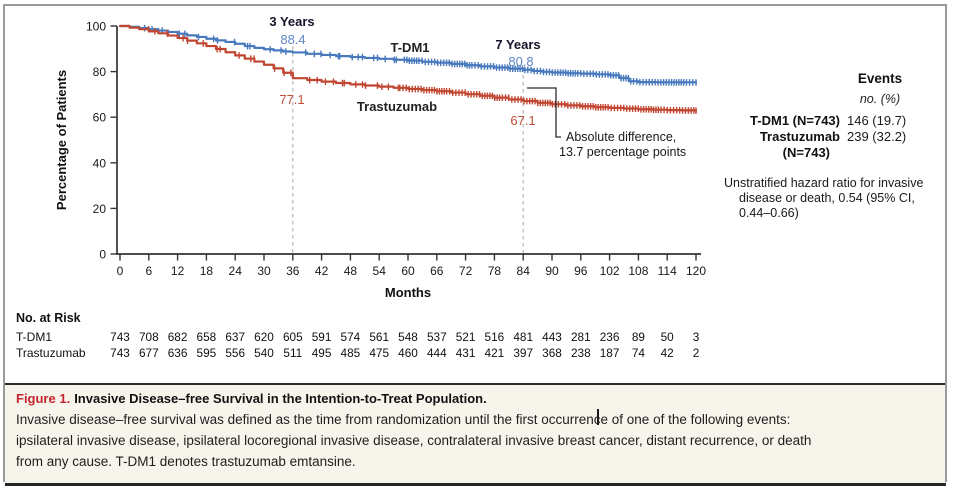 This screenshot has height=488, width=954. What do you see at coordinates (769, 213) in the screenshot?
I see `hazard-ratio-line3: 0.44–0.66)` at bounding box center [769, 213].